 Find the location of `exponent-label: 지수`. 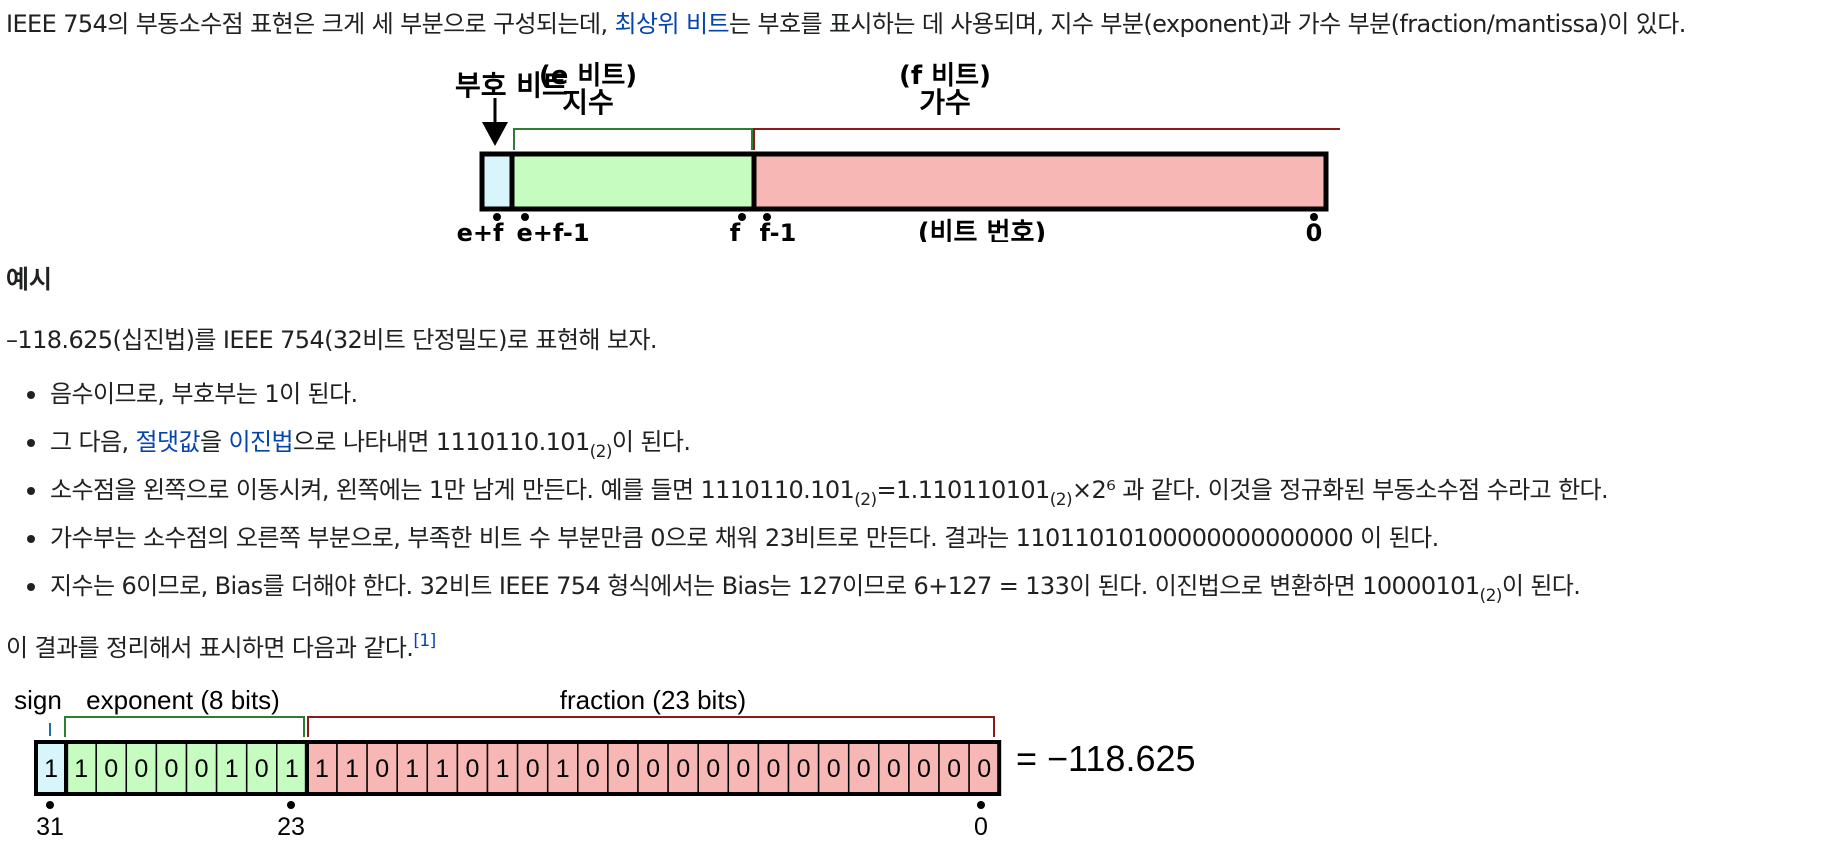

exponent-label: 지수 is located at coordinates (588, 102).